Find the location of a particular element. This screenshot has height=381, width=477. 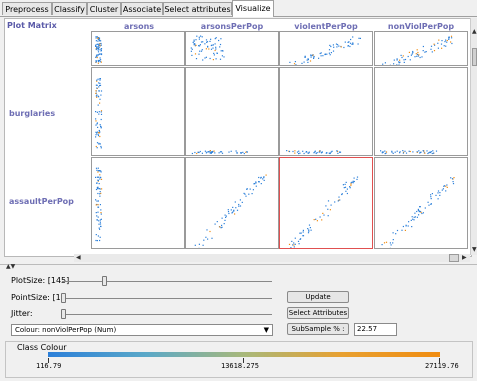

plot-matrix-title: Plot Matrix is located at coordinates (32, 25).